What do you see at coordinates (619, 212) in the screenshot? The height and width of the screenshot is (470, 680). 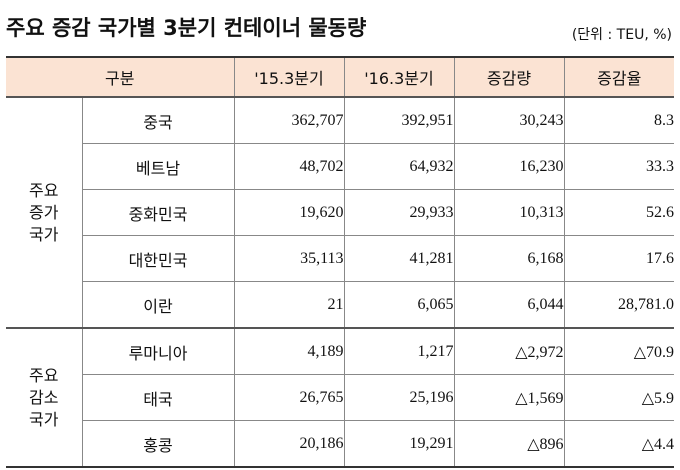 I see `rate-cell: 52.6` at bounding box center [619, 212].